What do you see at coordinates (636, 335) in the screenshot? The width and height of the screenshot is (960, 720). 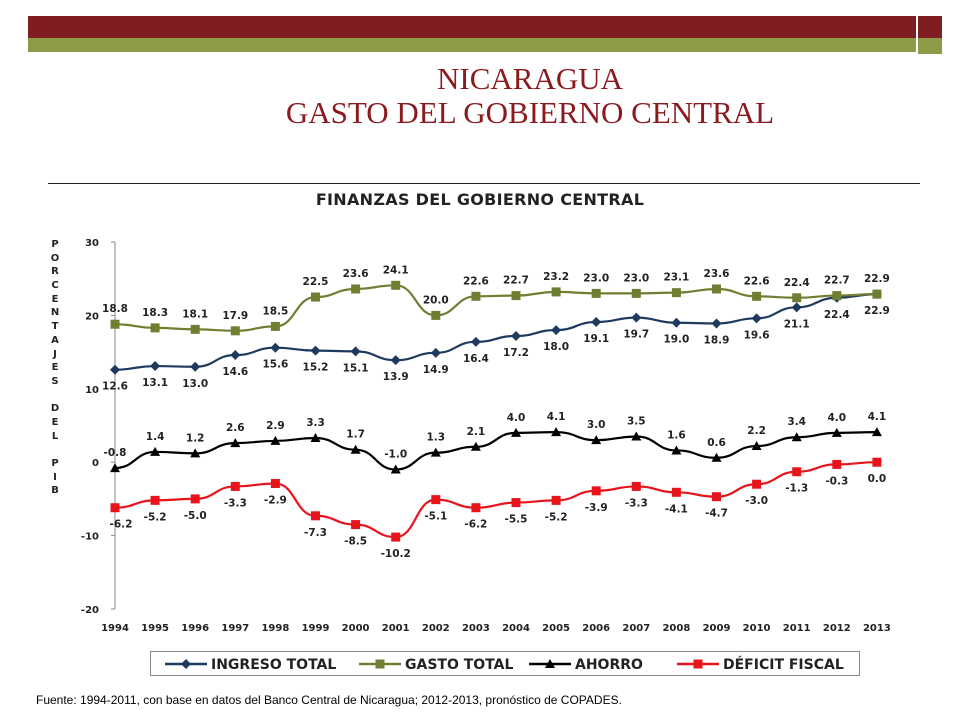 I see `data-label: 19.7` at bounding box center [636, 335].